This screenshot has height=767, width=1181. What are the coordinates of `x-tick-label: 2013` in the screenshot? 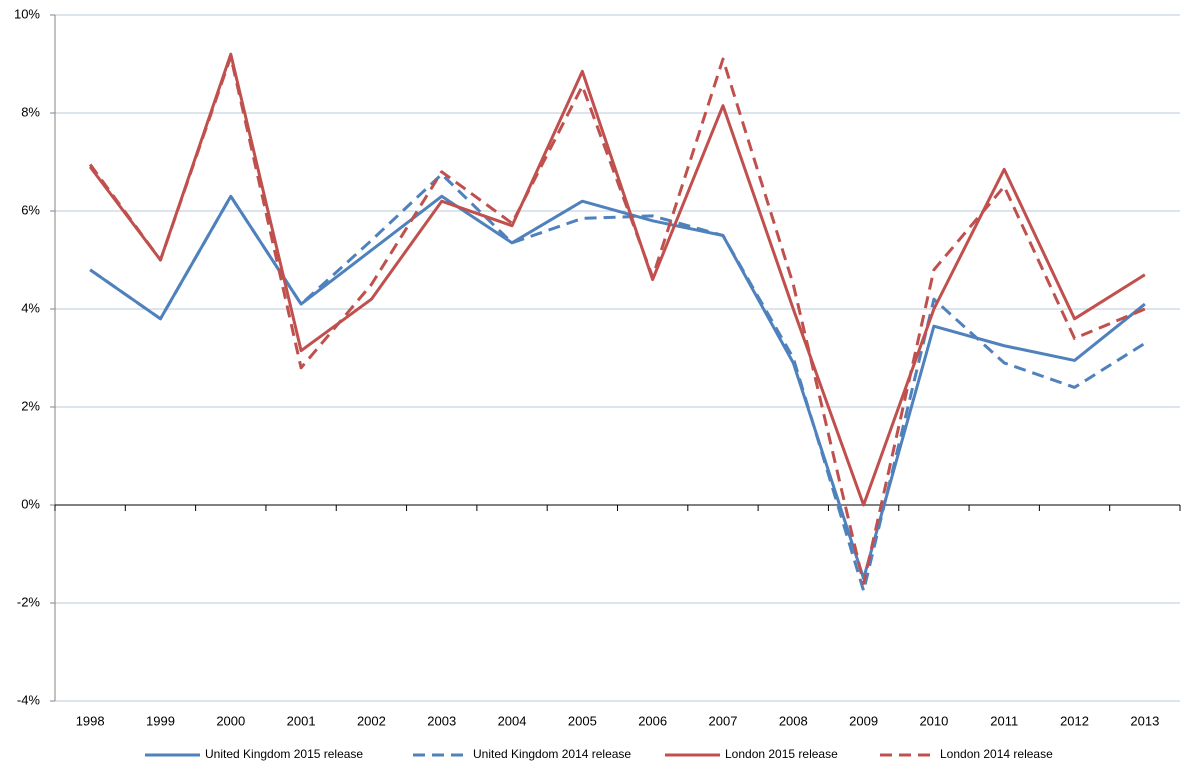 It's located at (1144, 720).